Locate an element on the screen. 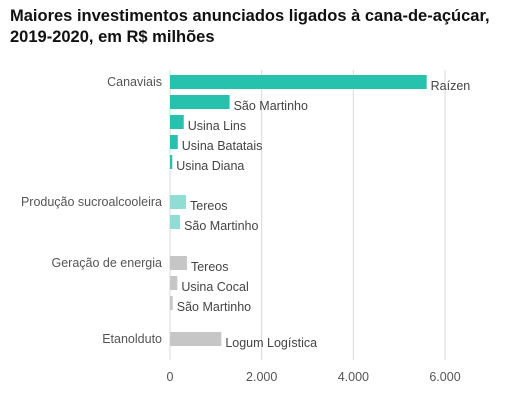 Image resolution: width=521 pixels, height=405 pixels. bar-label: Usina Diana is located at coordinates (210, 166).